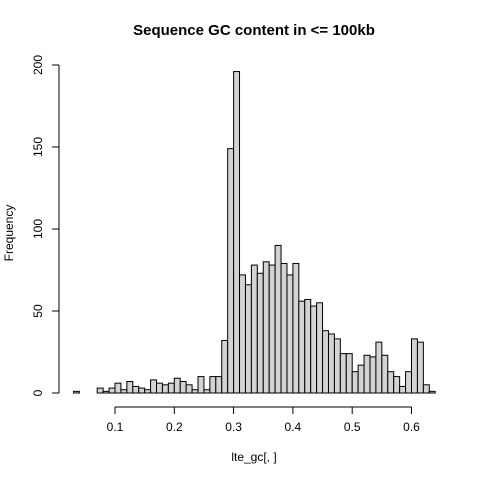 Image resolution: width=480 pixels, height=480 pixels. Describe the element at coordinates (9, 233) in the screenshot. I see `y-axis-label: Frequency` at that location.